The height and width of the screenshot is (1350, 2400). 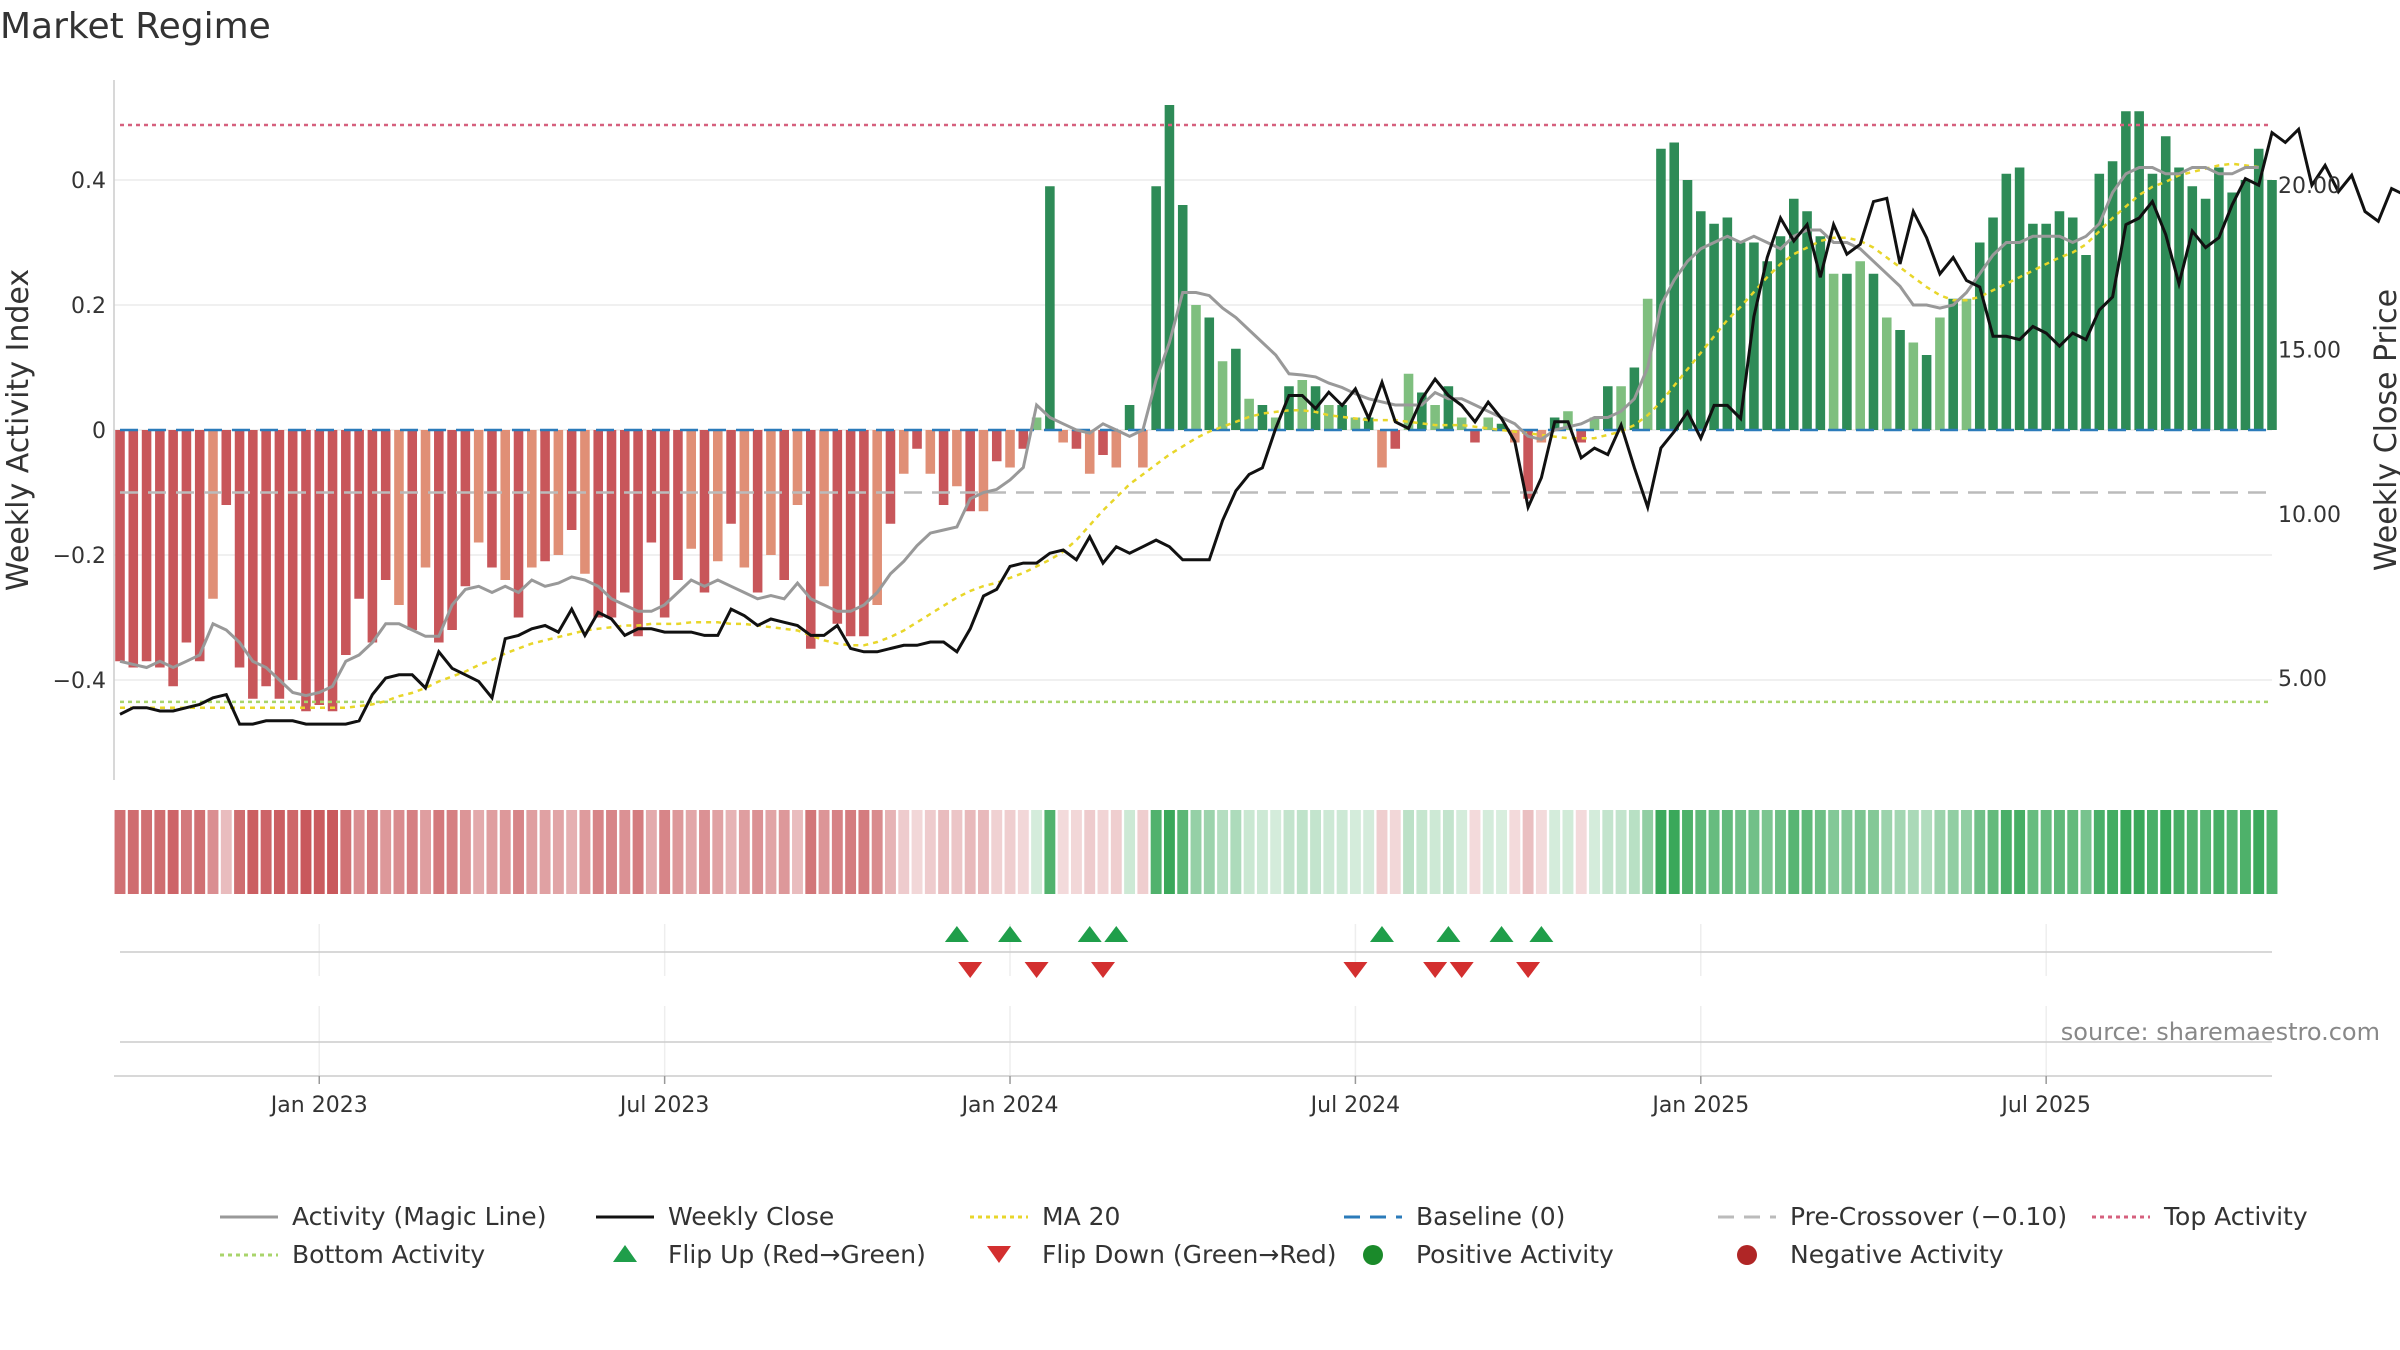 I want to click on x-tick-label: Jan 2025, so click(x=1699, y=1105).